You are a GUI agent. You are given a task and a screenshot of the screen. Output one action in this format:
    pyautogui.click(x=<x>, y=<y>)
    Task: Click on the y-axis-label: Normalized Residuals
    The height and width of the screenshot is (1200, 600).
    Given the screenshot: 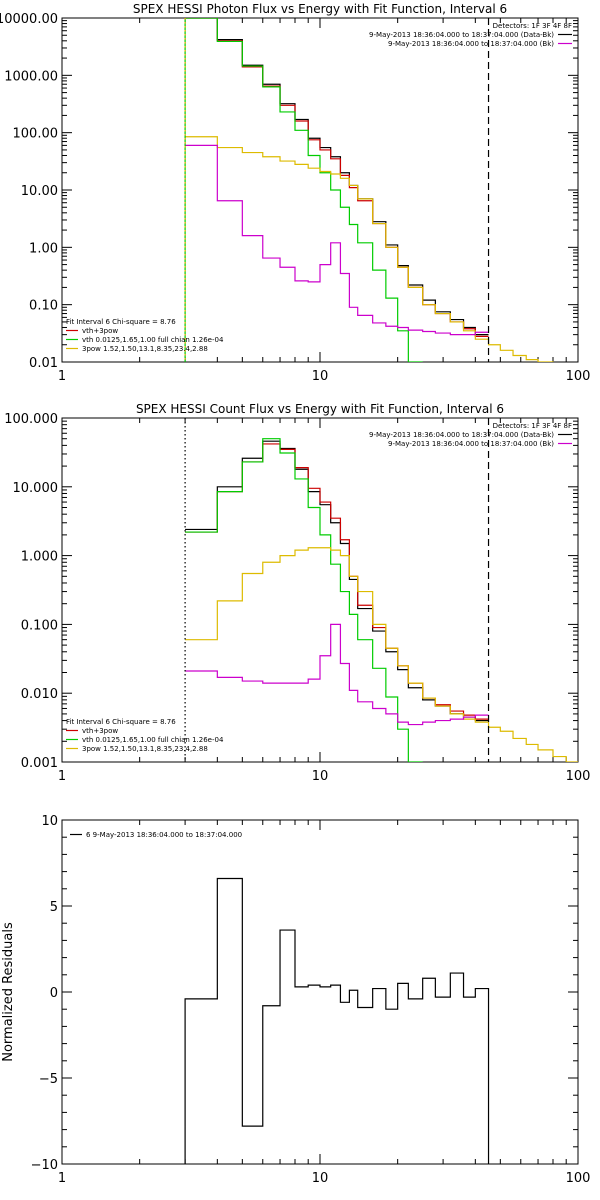 What is the action you would take?
    pyautogui.click(x=8, y=992)
    